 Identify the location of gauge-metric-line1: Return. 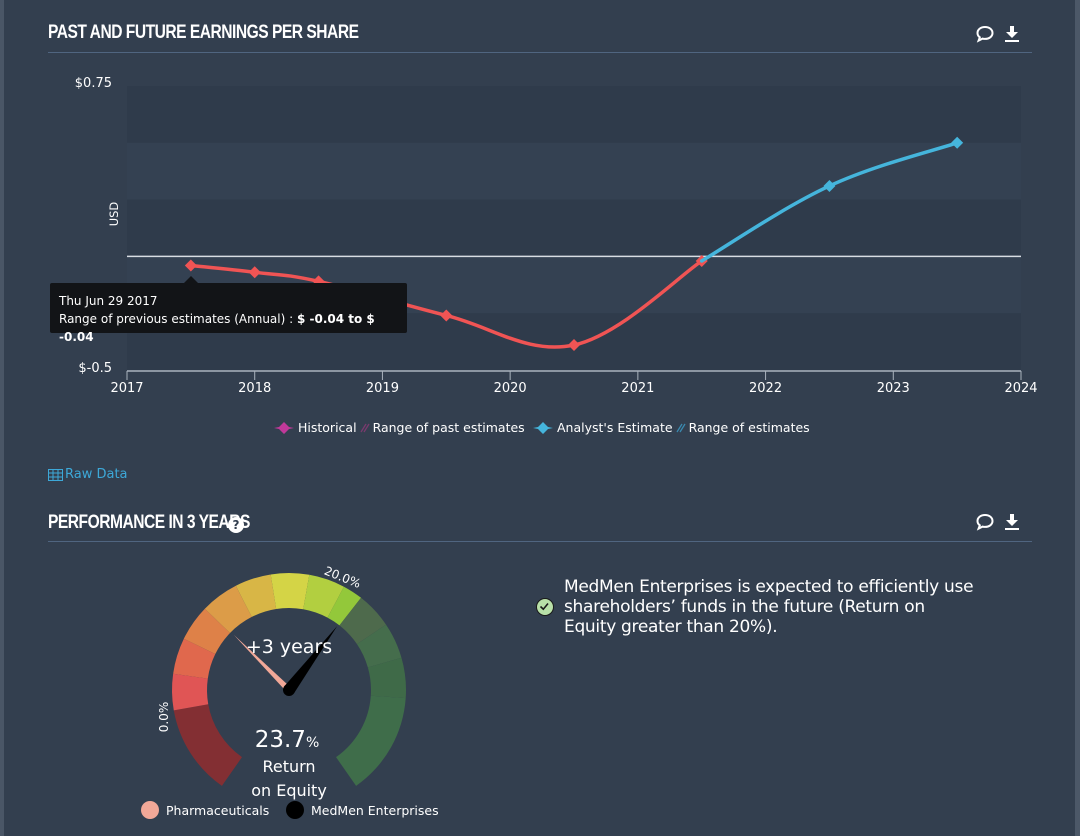
(288, 766).